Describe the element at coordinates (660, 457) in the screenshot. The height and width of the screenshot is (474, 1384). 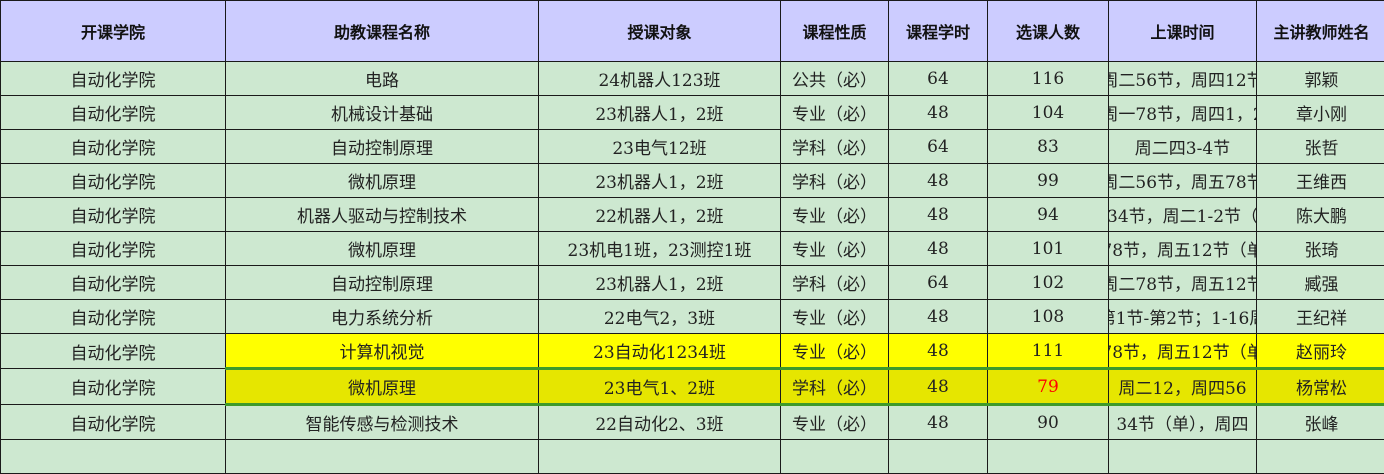
I see `cell-target-class` at that location.